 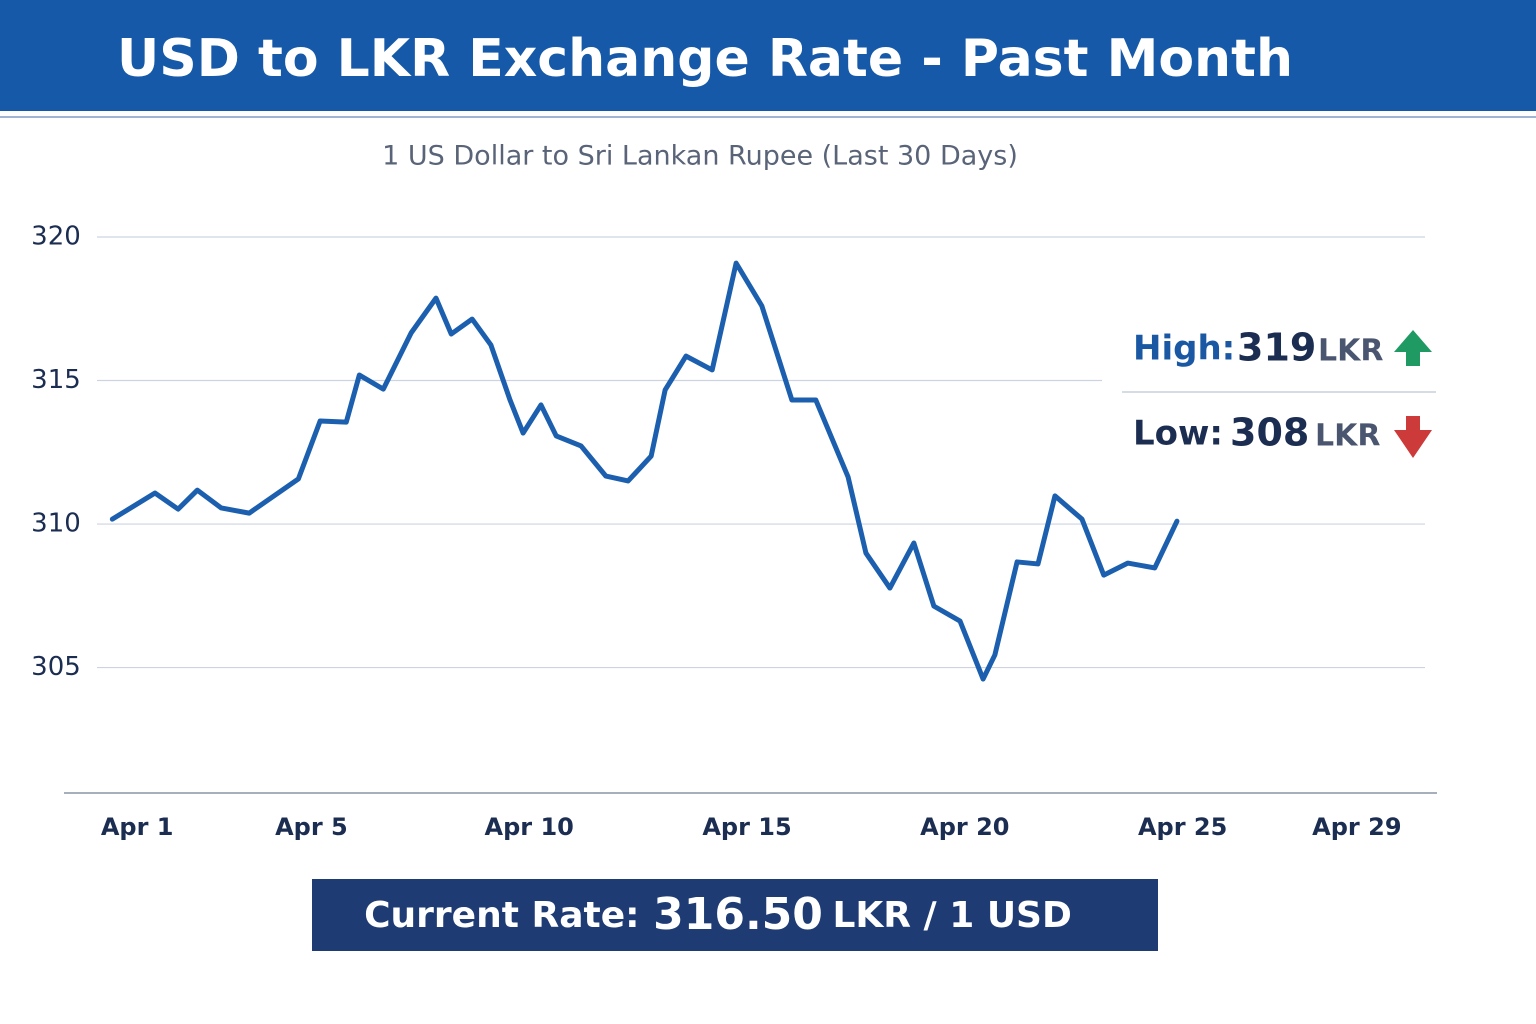 I want to click on x-tick-label: Apr 25, so click(x=1182, y=827).